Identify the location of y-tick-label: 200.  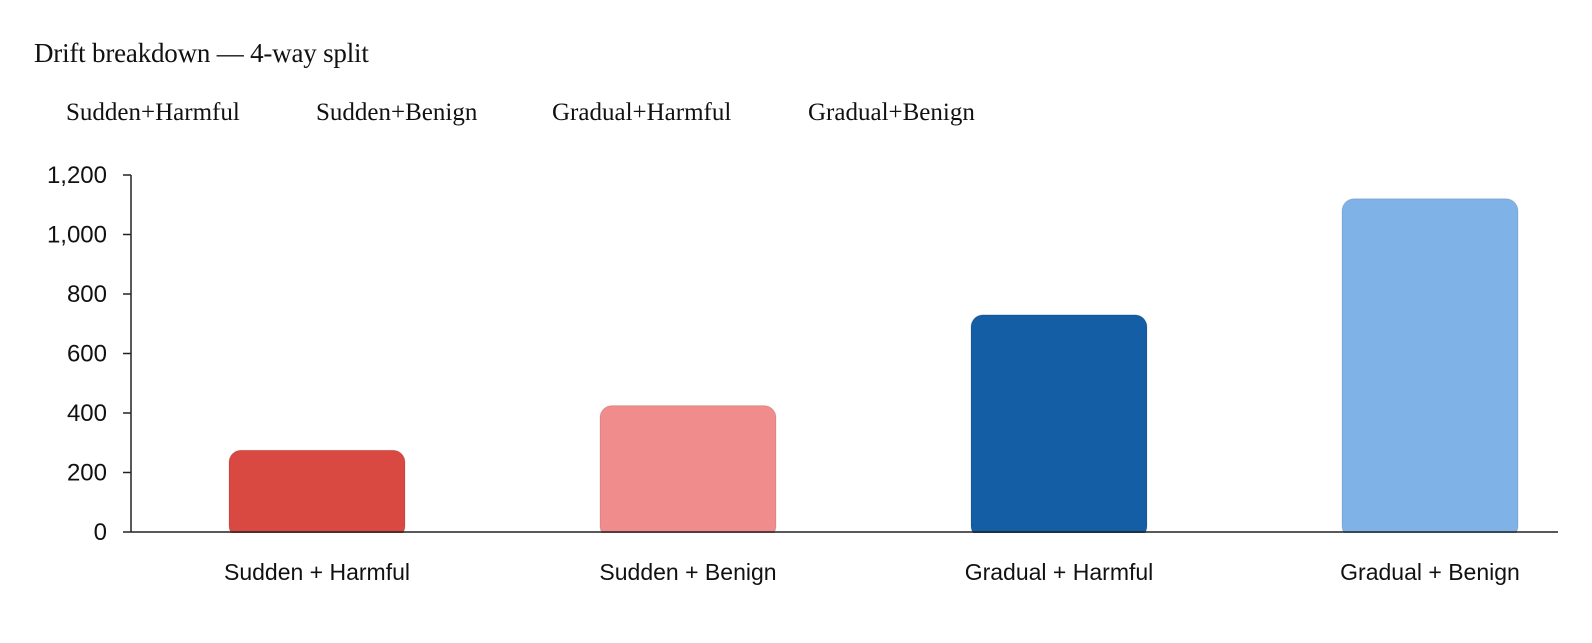
(87, 473).